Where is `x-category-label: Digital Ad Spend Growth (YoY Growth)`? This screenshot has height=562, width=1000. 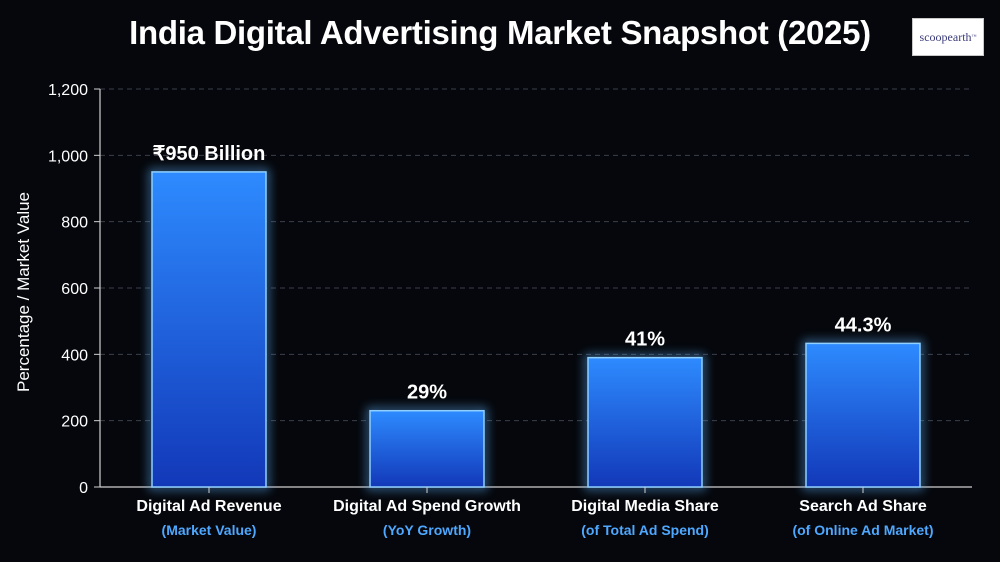 x-category-label: Digital Ad Spend Growth (YoY Growth) is located at coordinates (427, 518).